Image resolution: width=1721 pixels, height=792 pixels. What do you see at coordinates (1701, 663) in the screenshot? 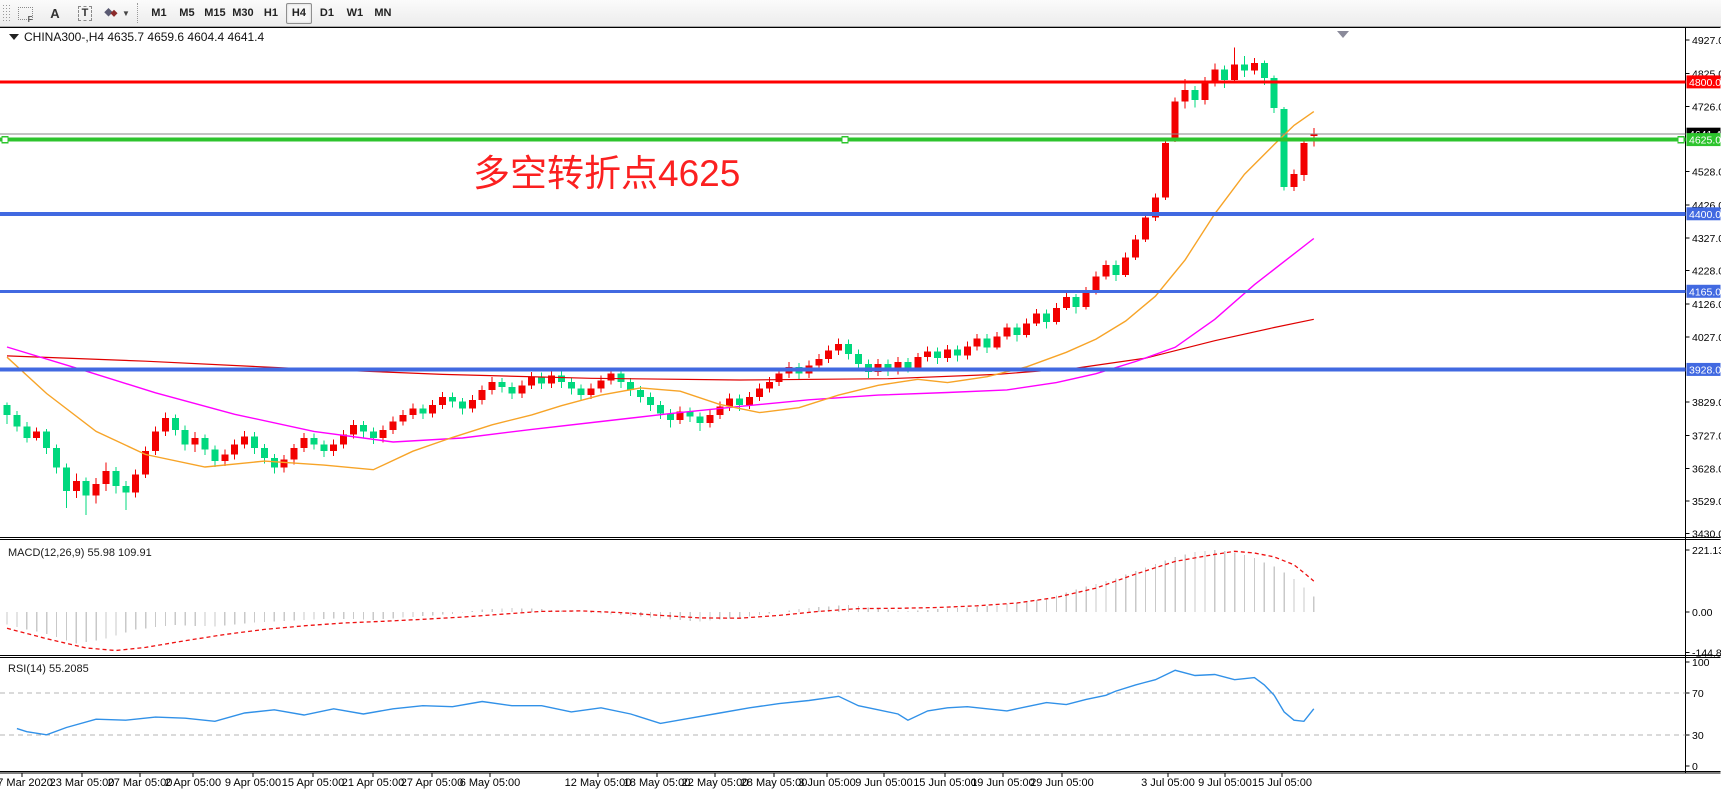
I see `rsi-tick-label: 100` at bounding box center [1701, 663].